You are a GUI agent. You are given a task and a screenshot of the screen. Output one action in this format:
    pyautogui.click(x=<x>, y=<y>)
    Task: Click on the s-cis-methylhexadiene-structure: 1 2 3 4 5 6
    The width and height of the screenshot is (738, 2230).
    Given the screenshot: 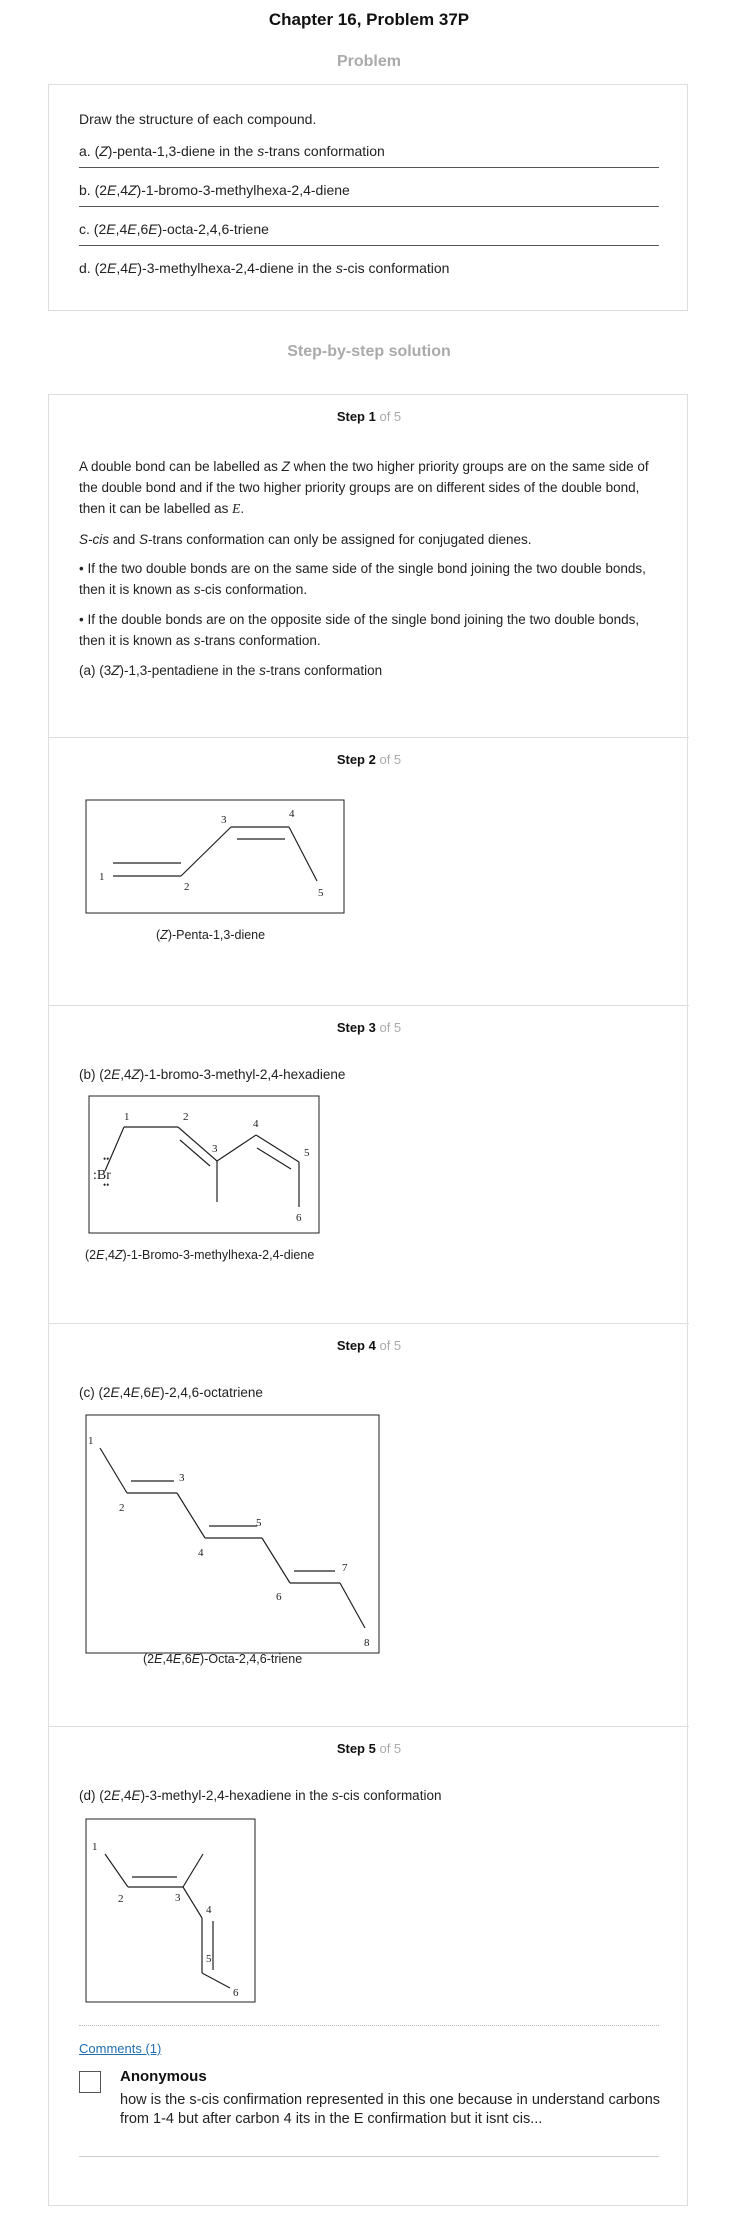 What is the action you would take?
    pyautogui.click(x=170, y=1910)
    